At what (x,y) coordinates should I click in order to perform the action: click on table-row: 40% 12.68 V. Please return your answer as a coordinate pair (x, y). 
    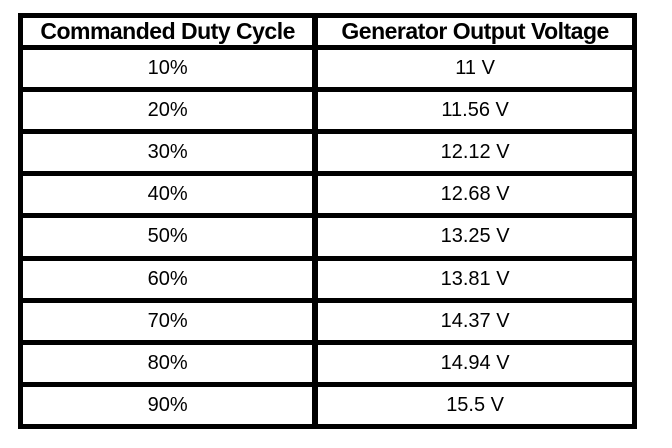
    Looking at the image, I should click on (328, 195).